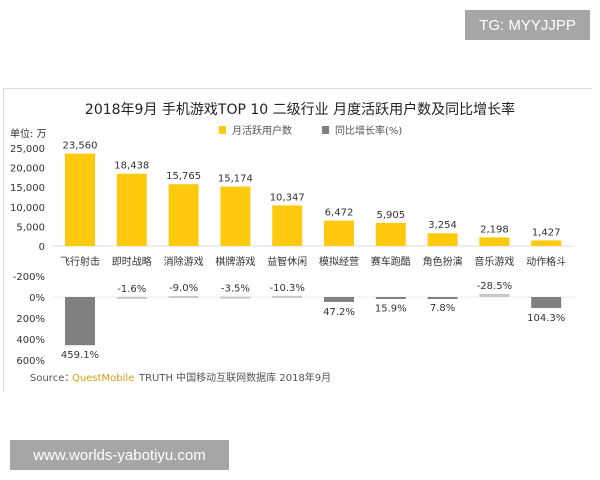  Describe the element at coordinates (30, 340) in the screenshot. I see `y-tick-label-growth: 400%` at that location.